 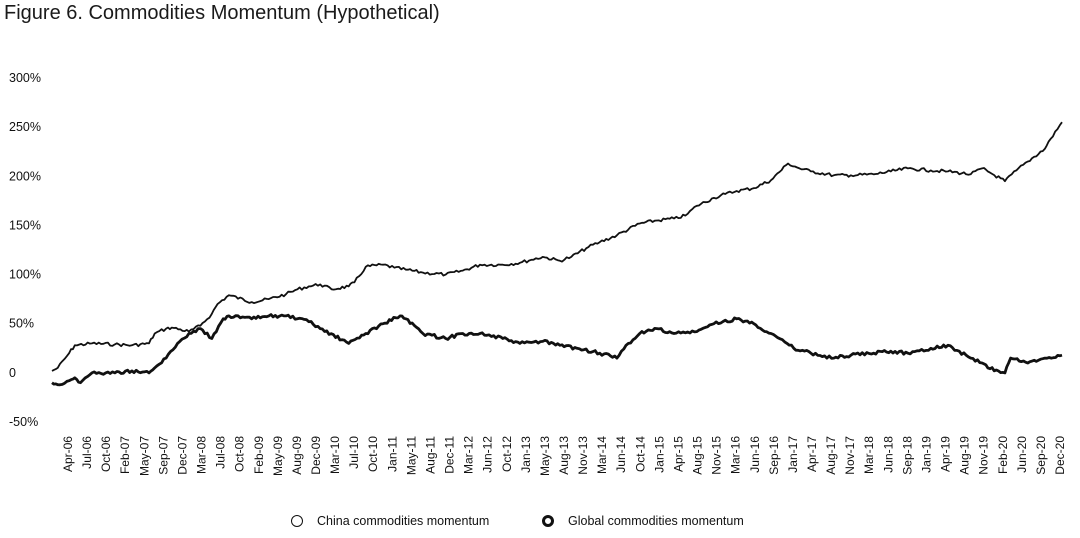 I want to click on y-tick-label: 200%, so click(x=25, y=176).